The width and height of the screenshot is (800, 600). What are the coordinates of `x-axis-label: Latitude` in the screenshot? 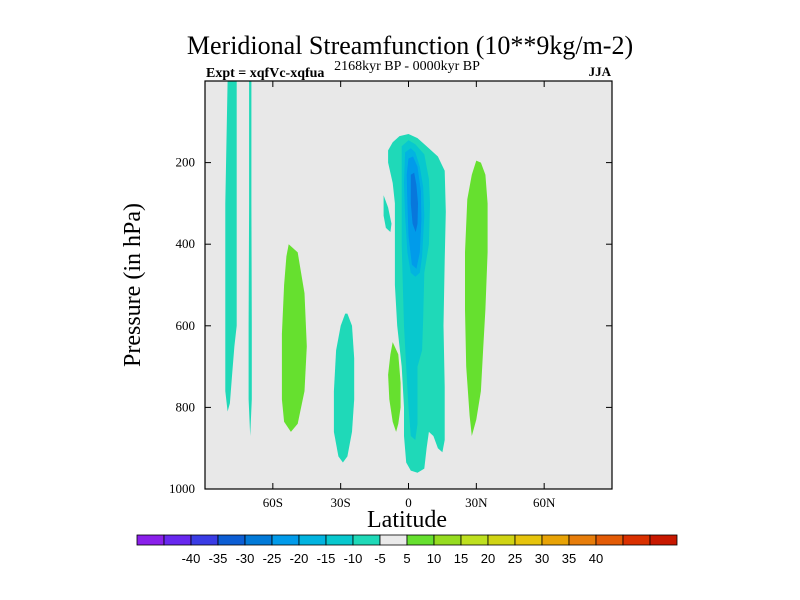 It's located at (407, 520).